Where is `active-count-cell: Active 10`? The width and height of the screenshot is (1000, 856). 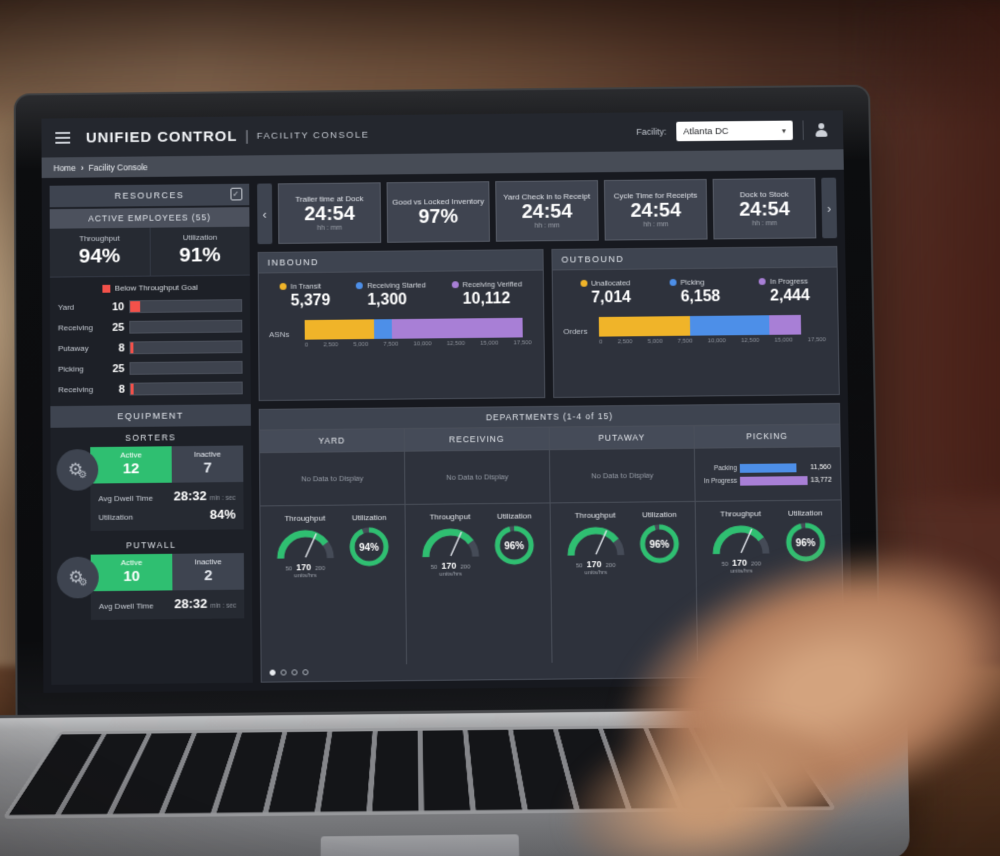
active-count-cell: Active 10 is located at coordinates (131, 572).